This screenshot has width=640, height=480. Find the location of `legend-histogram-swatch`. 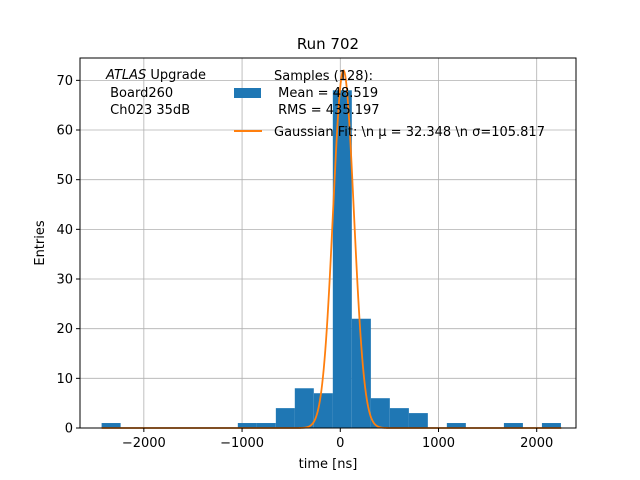

legend-histogram-swatch is located at coordinates (247, 93).